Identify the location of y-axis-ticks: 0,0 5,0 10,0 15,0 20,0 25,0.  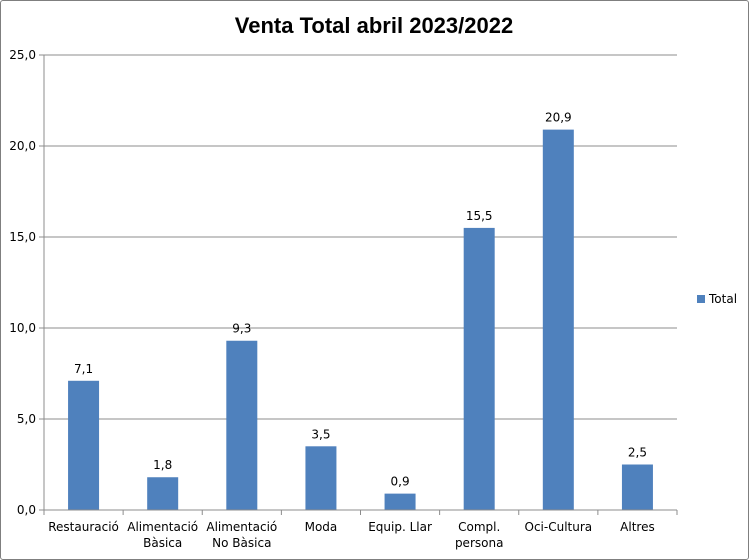
(26, 282).